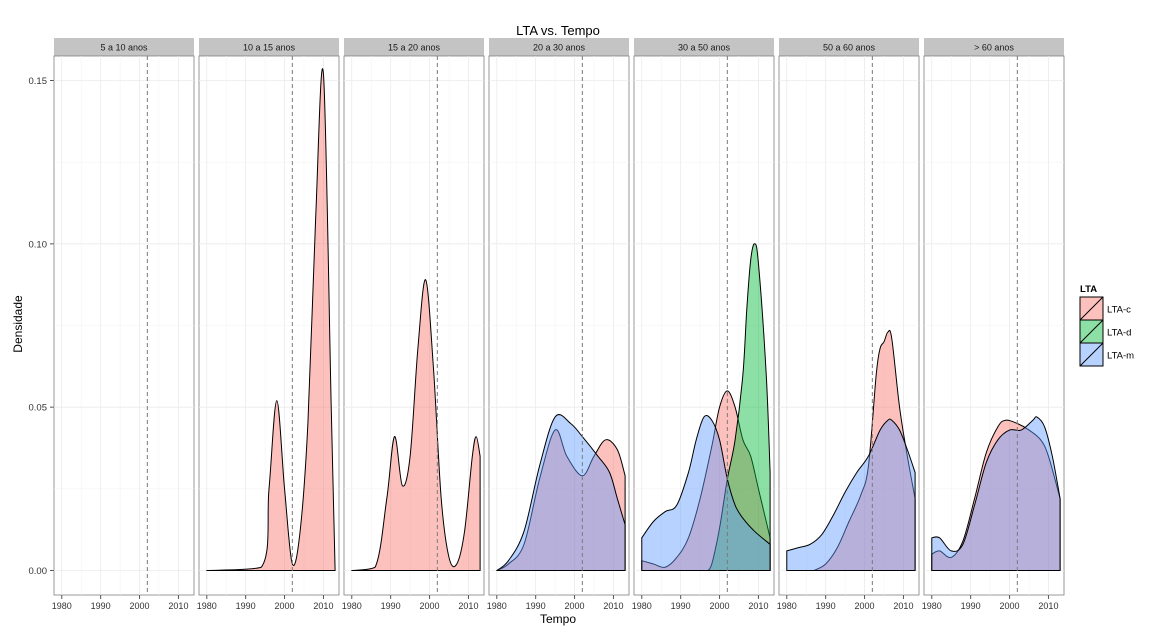 The height and width of the screenshot is (642, 1171). Describe the element at coordinates (1105, 331) in the screenshot. I see `legend-item-lta-d: LTA-d` at that location.